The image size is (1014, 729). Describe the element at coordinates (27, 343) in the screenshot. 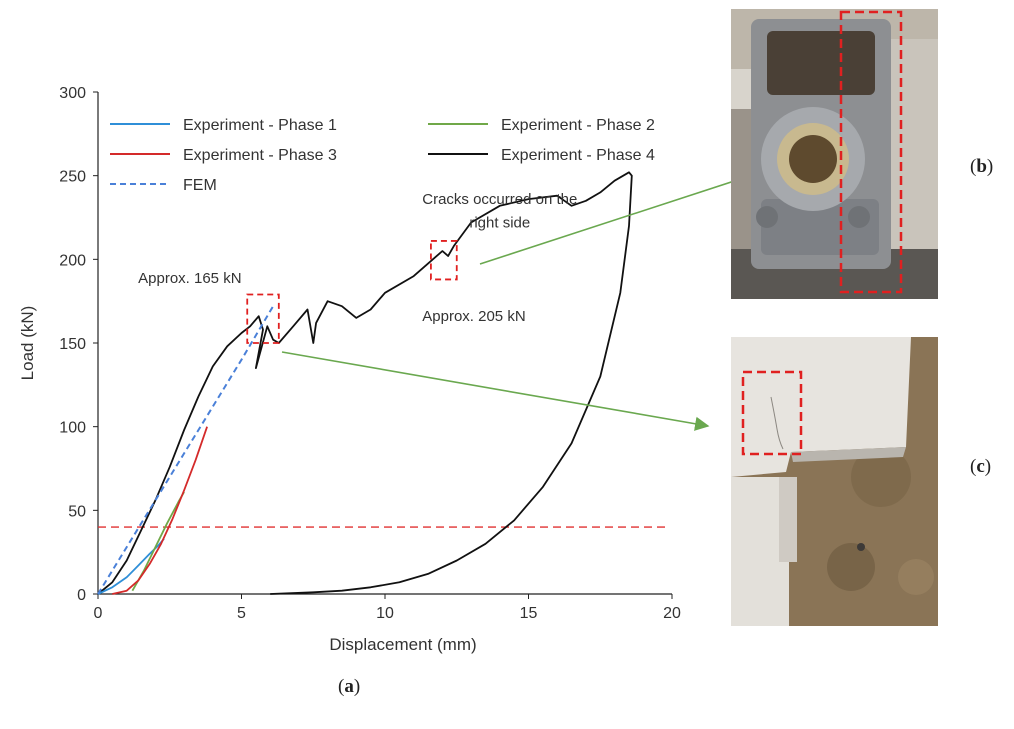

I see `y-axis-title: Load (kN)` at that location.